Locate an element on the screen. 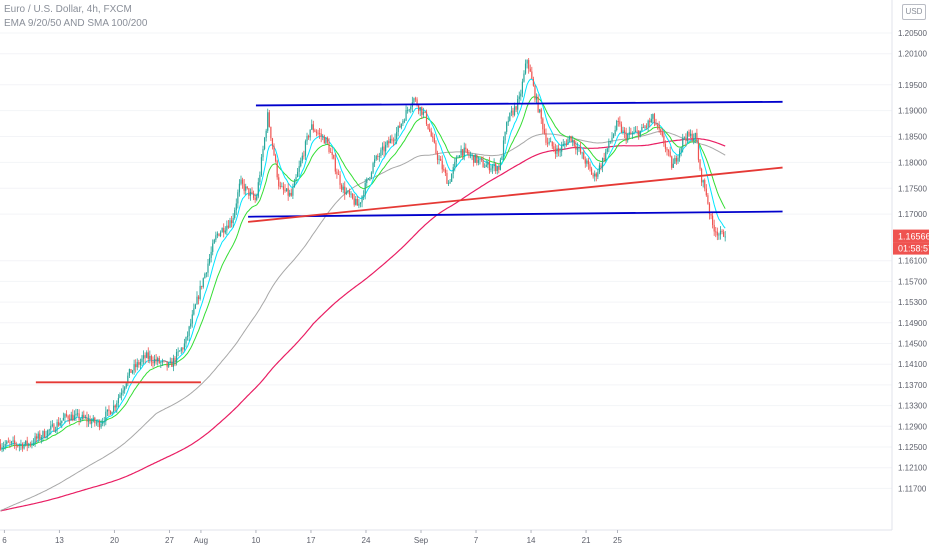 The height and width of the screenshot is (550, 932). symbol-title: Euro / U.S. Dollar, 4h, FXCM is located at coordinates (68, 9).